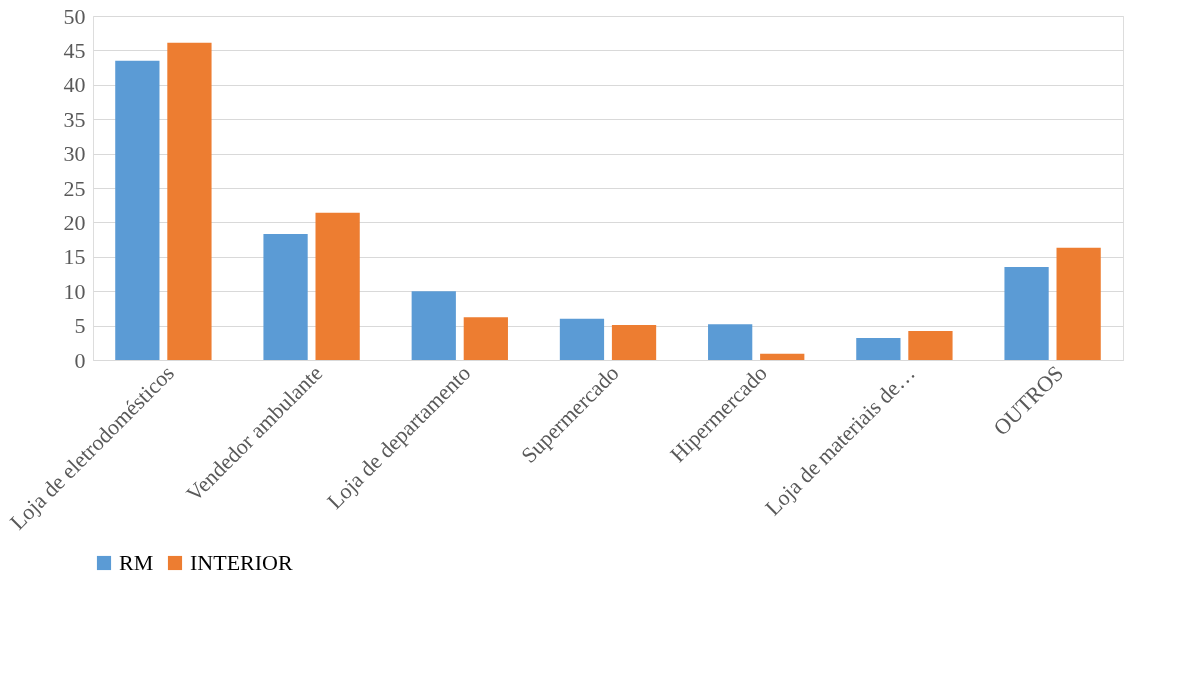  I want to click on y-tick-label: 35, so click(74, 119).